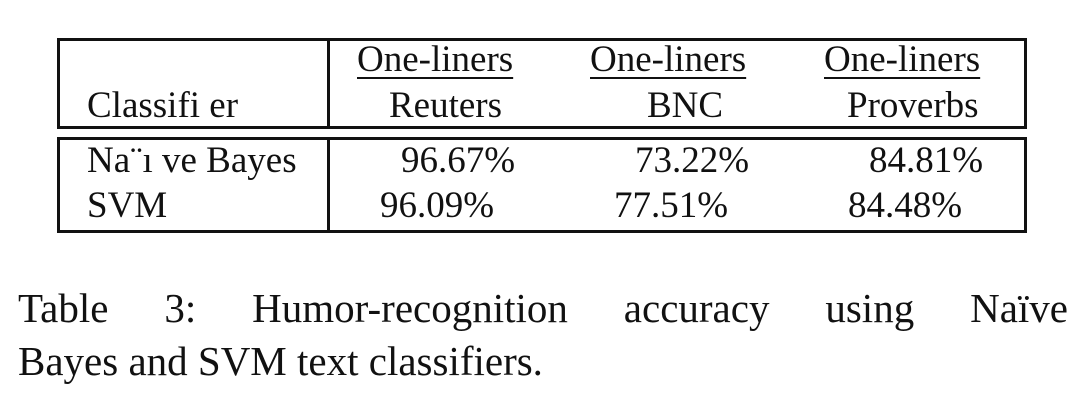 This screenshot has width=1086, height=406. I want to click on header-col2-top: One-liners, so click(668, 59).